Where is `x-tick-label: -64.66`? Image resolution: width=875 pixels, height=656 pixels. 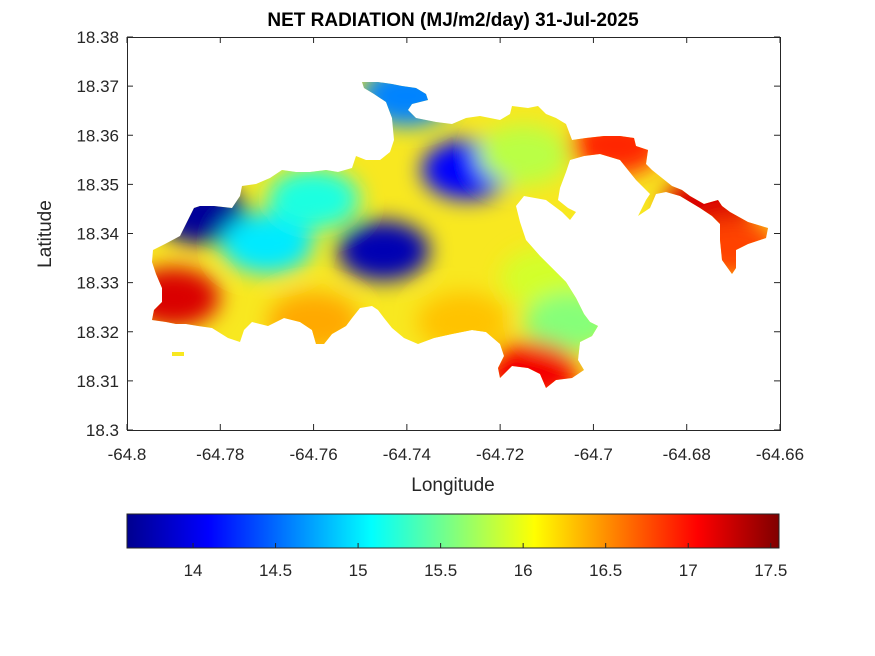 x-tick-label: -64.66 is located at coordinates (780, 454).